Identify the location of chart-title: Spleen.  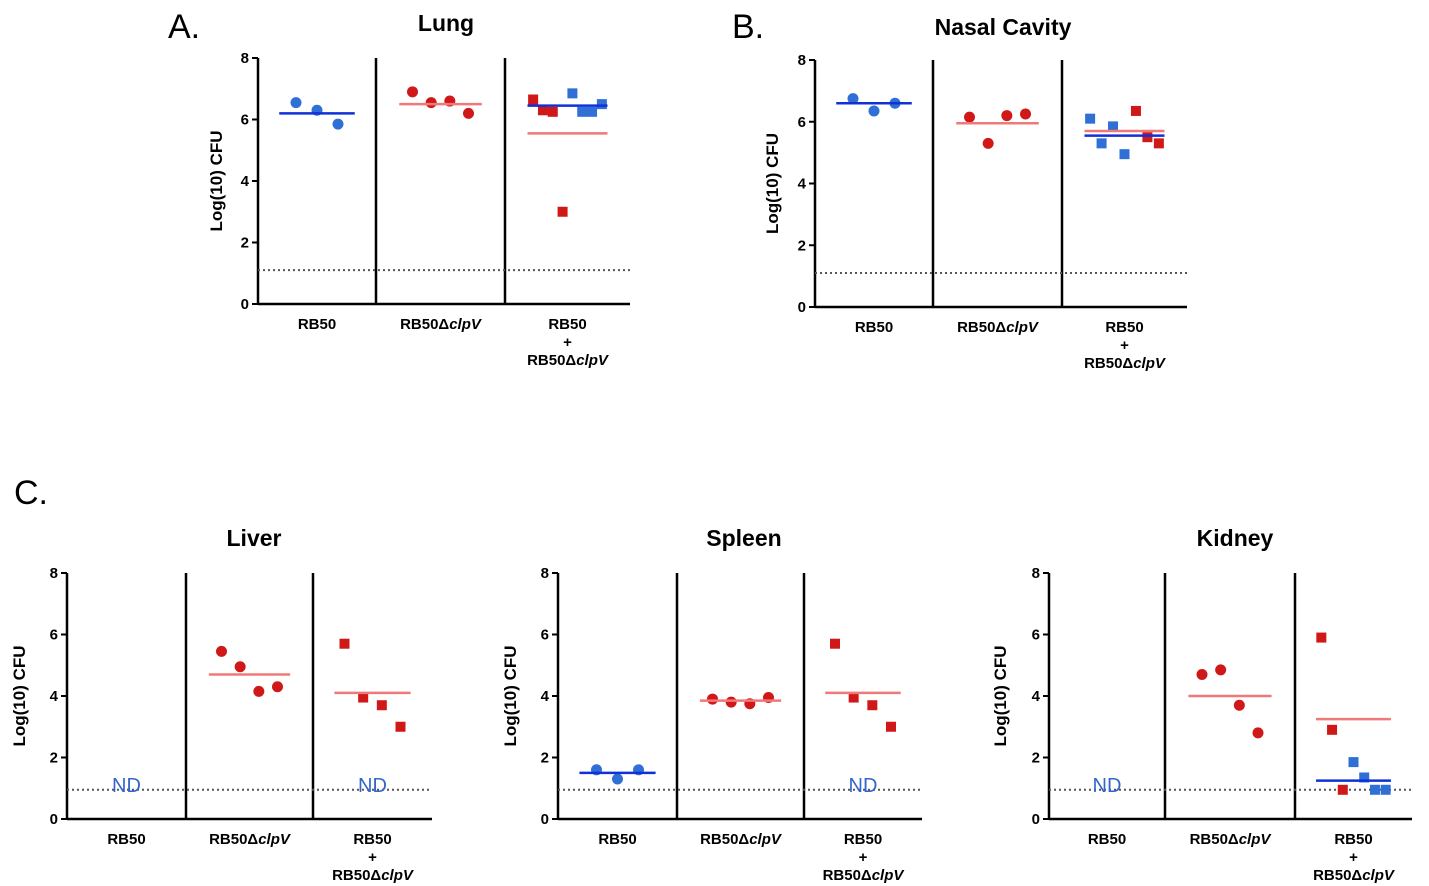
(743, 538).